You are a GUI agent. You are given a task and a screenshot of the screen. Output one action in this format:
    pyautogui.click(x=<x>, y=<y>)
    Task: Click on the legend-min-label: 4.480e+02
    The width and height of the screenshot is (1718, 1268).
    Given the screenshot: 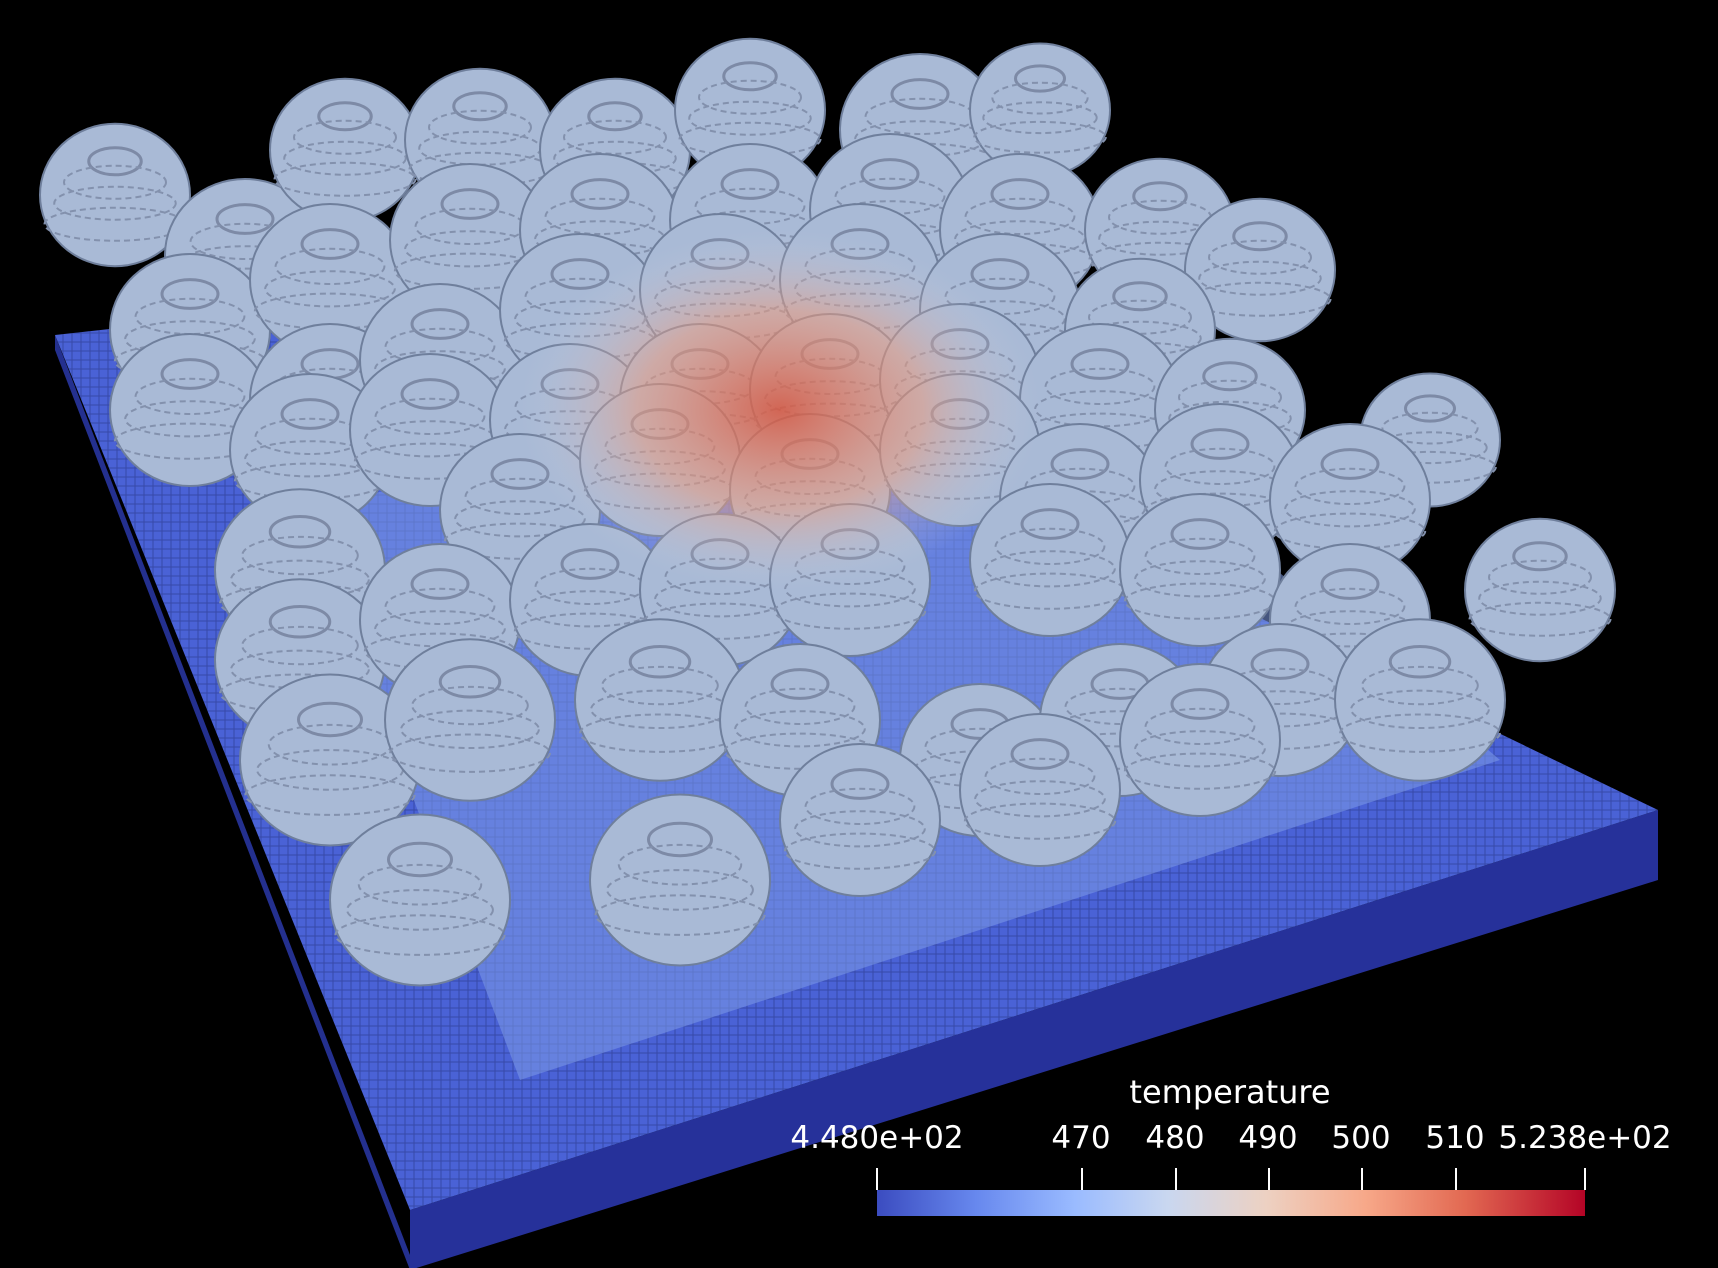 What is the action you would take?
    pyautogui.click(x=877, y=1138)
    